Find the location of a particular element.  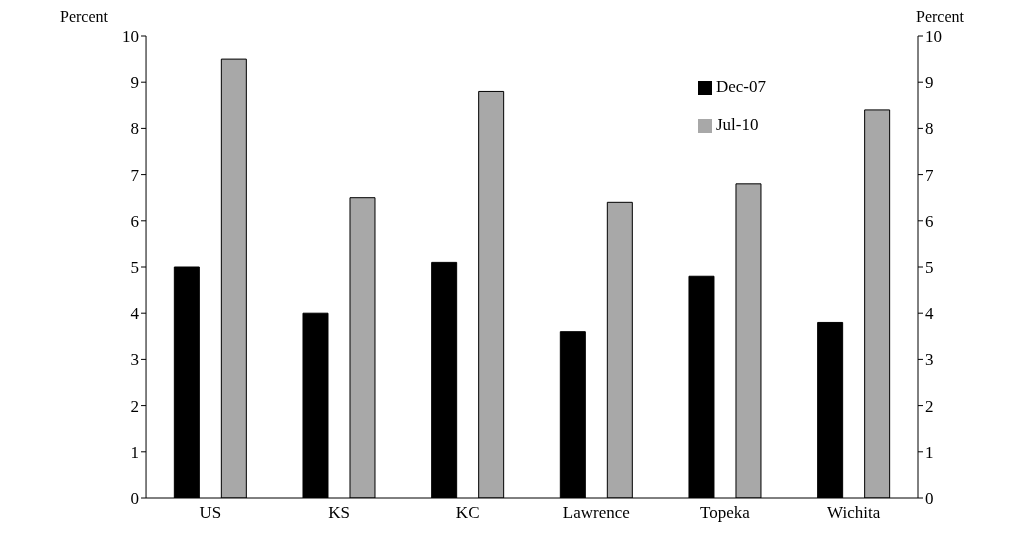

y2-tick-label: 10 is located at coordinates (933, 37).